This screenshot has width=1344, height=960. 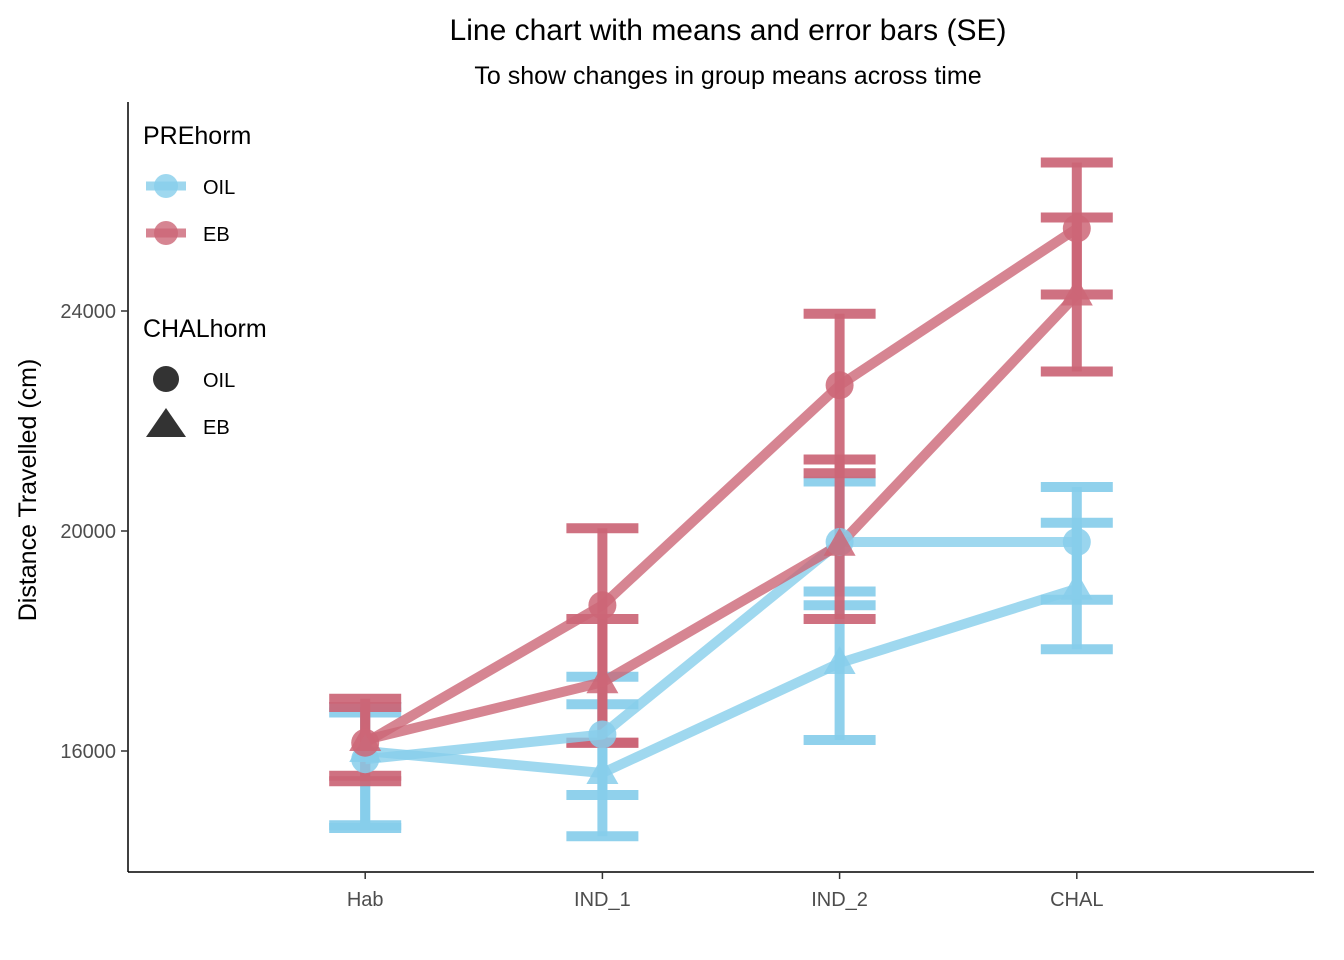 What do you see at coordinates (166, 233) in the screenshot?
I see `legend-key-prehorm-eb` at bounding box center [166, 233].